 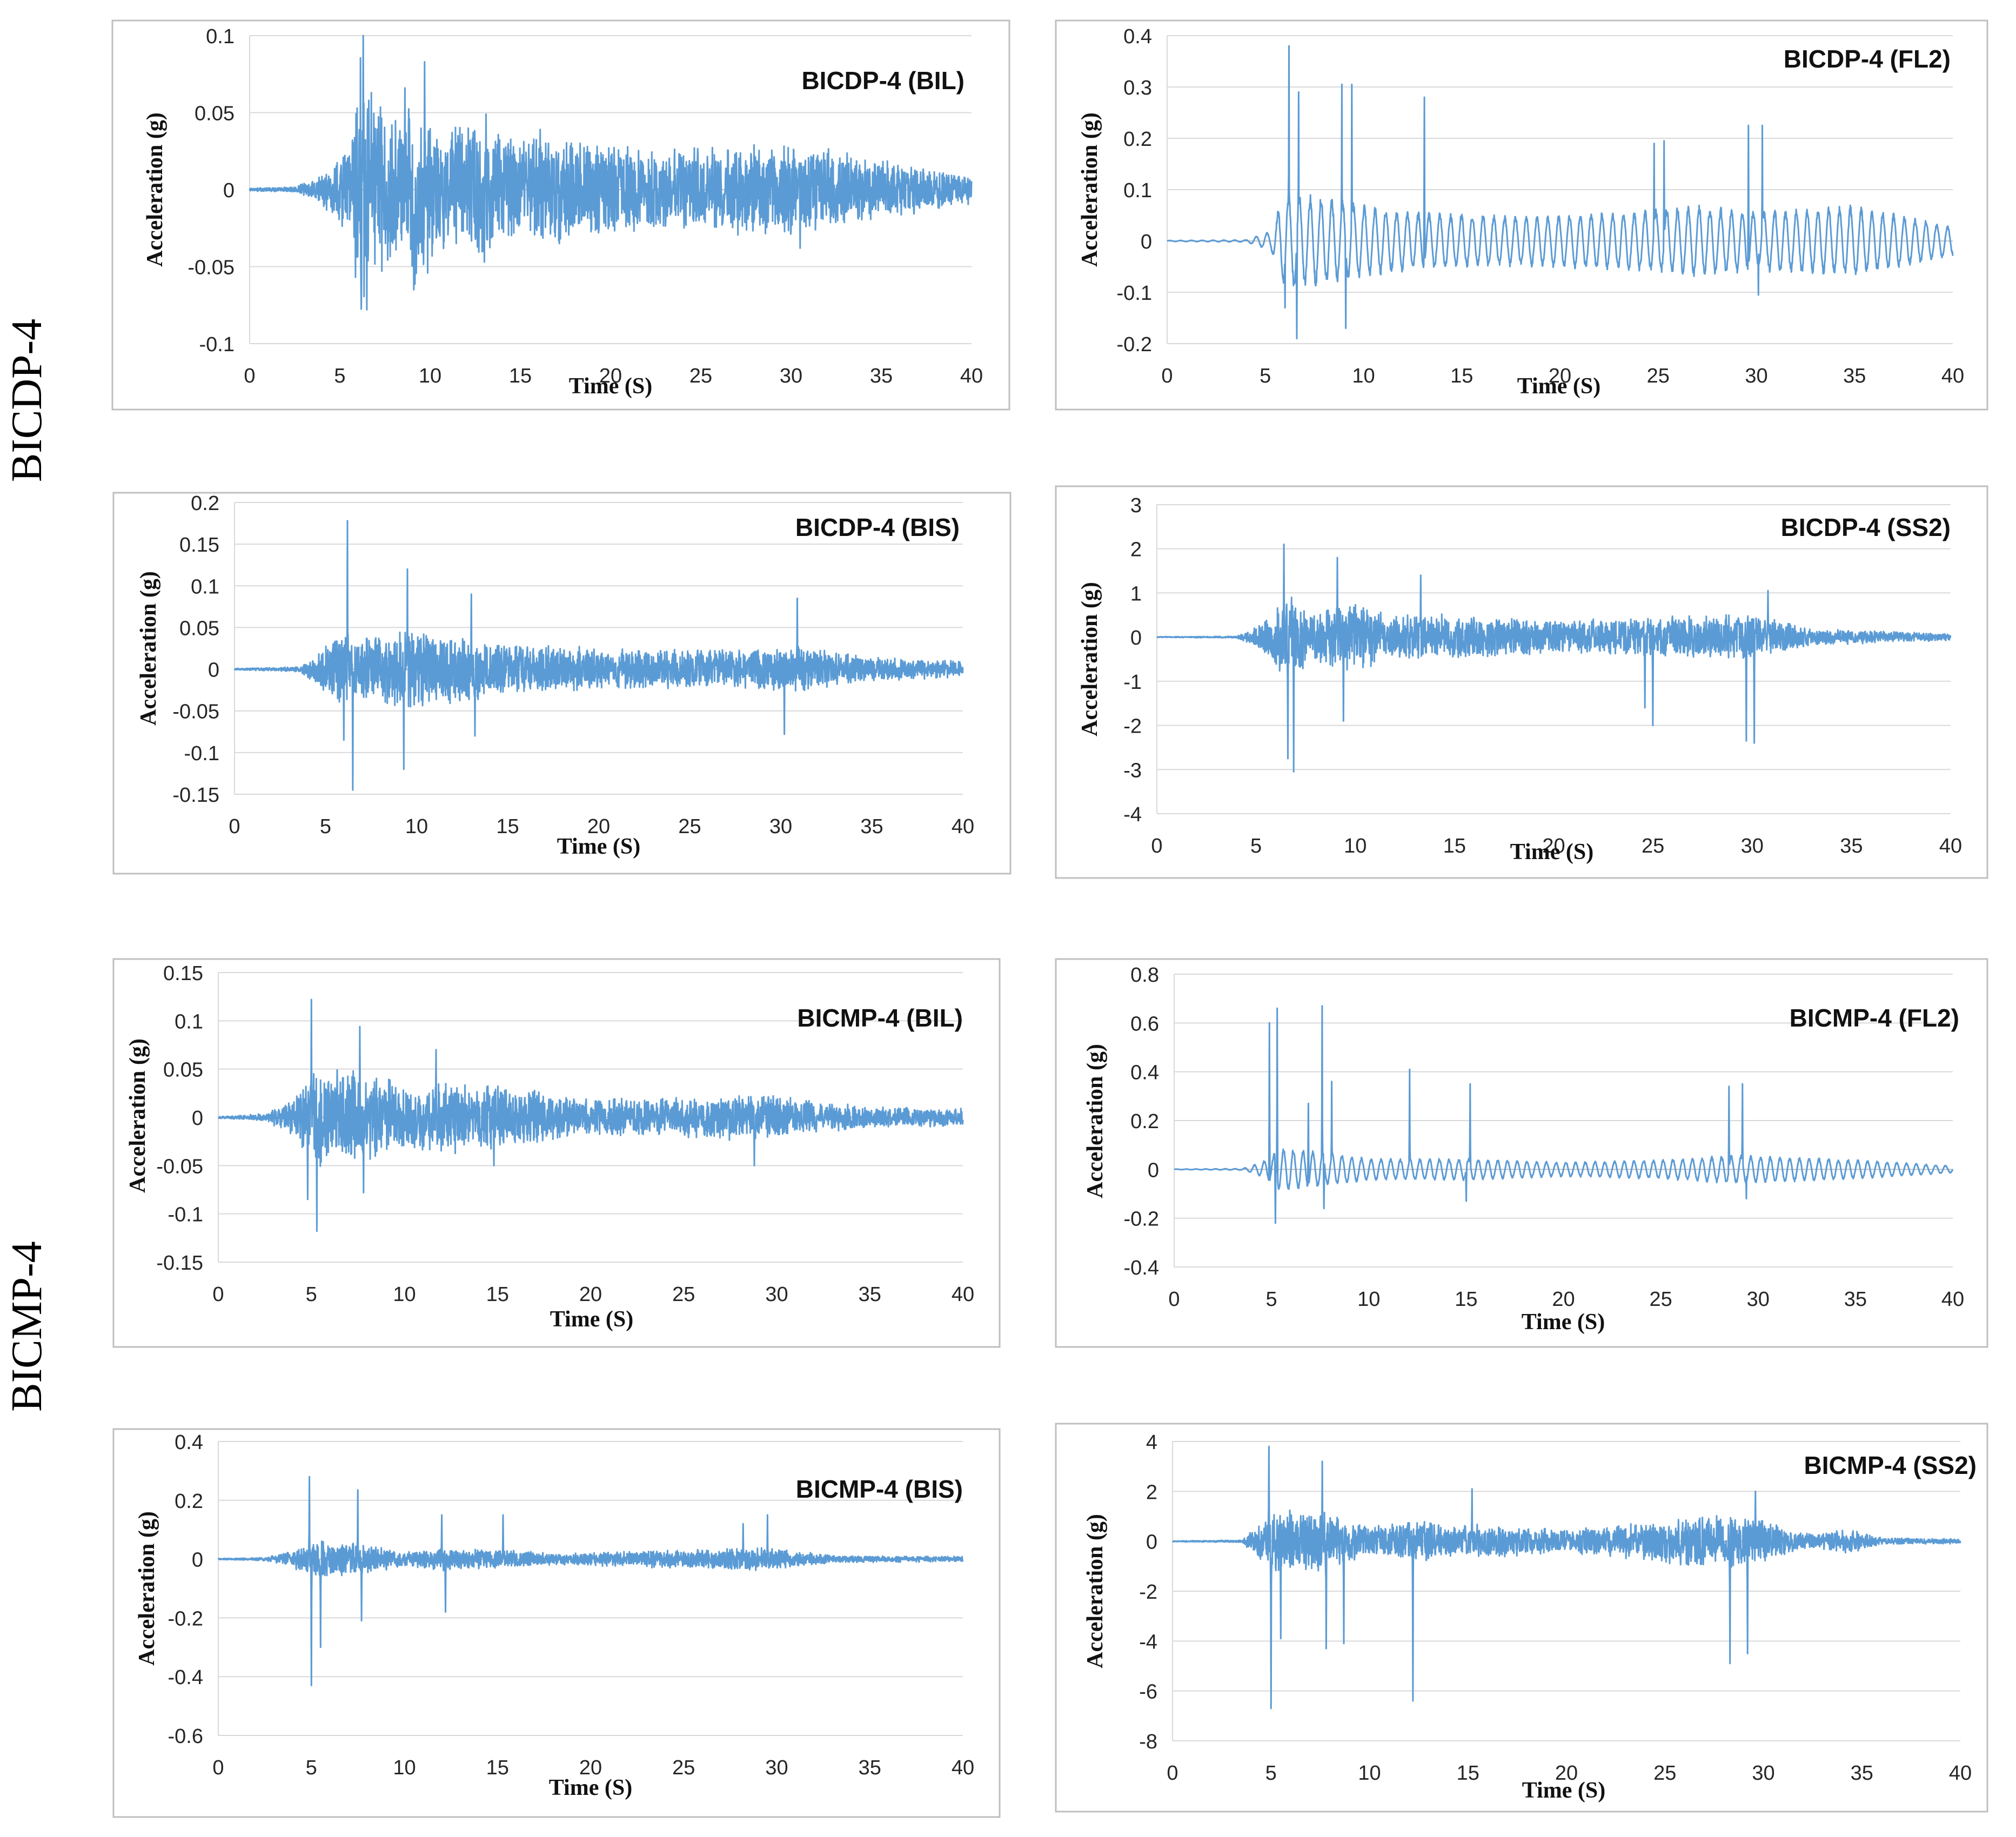 What do you see at coordinates (1462, 376) in the screenshot?
I see `x-tick-label: 15` at bounding box center [1462, 376].